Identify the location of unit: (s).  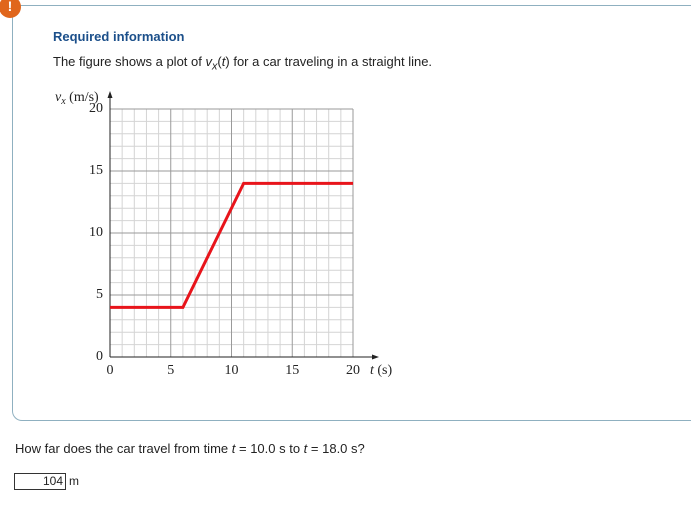
(383, 370).